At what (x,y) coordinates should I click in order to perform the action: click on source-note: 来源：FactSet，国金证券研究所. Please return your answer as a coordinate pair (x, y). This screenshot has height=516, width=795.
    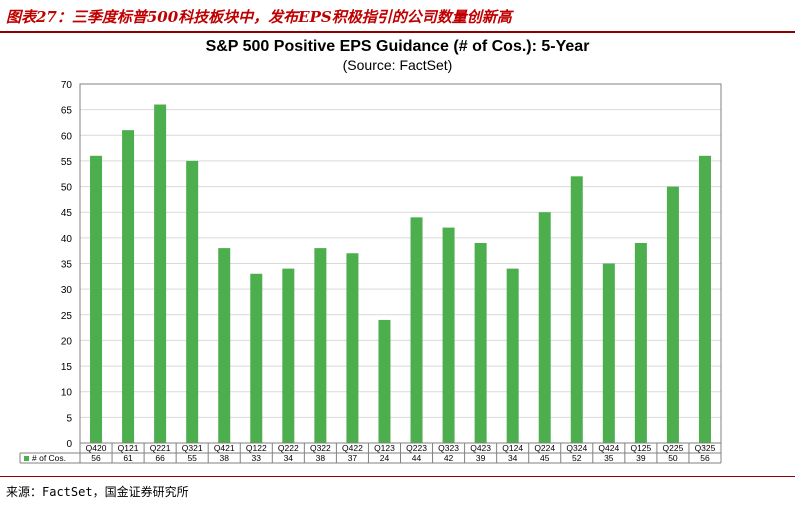
    Looking at the image, I should click on (97, 492).